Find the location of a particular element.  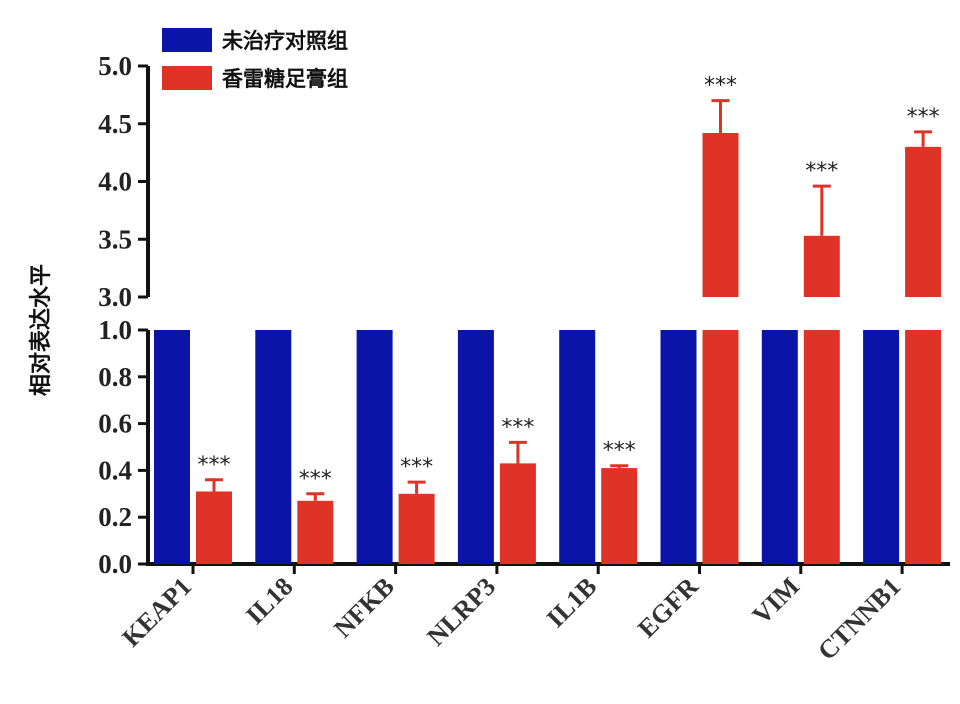

bar-treatment-vim-upper is located at coordinates (821, 266).